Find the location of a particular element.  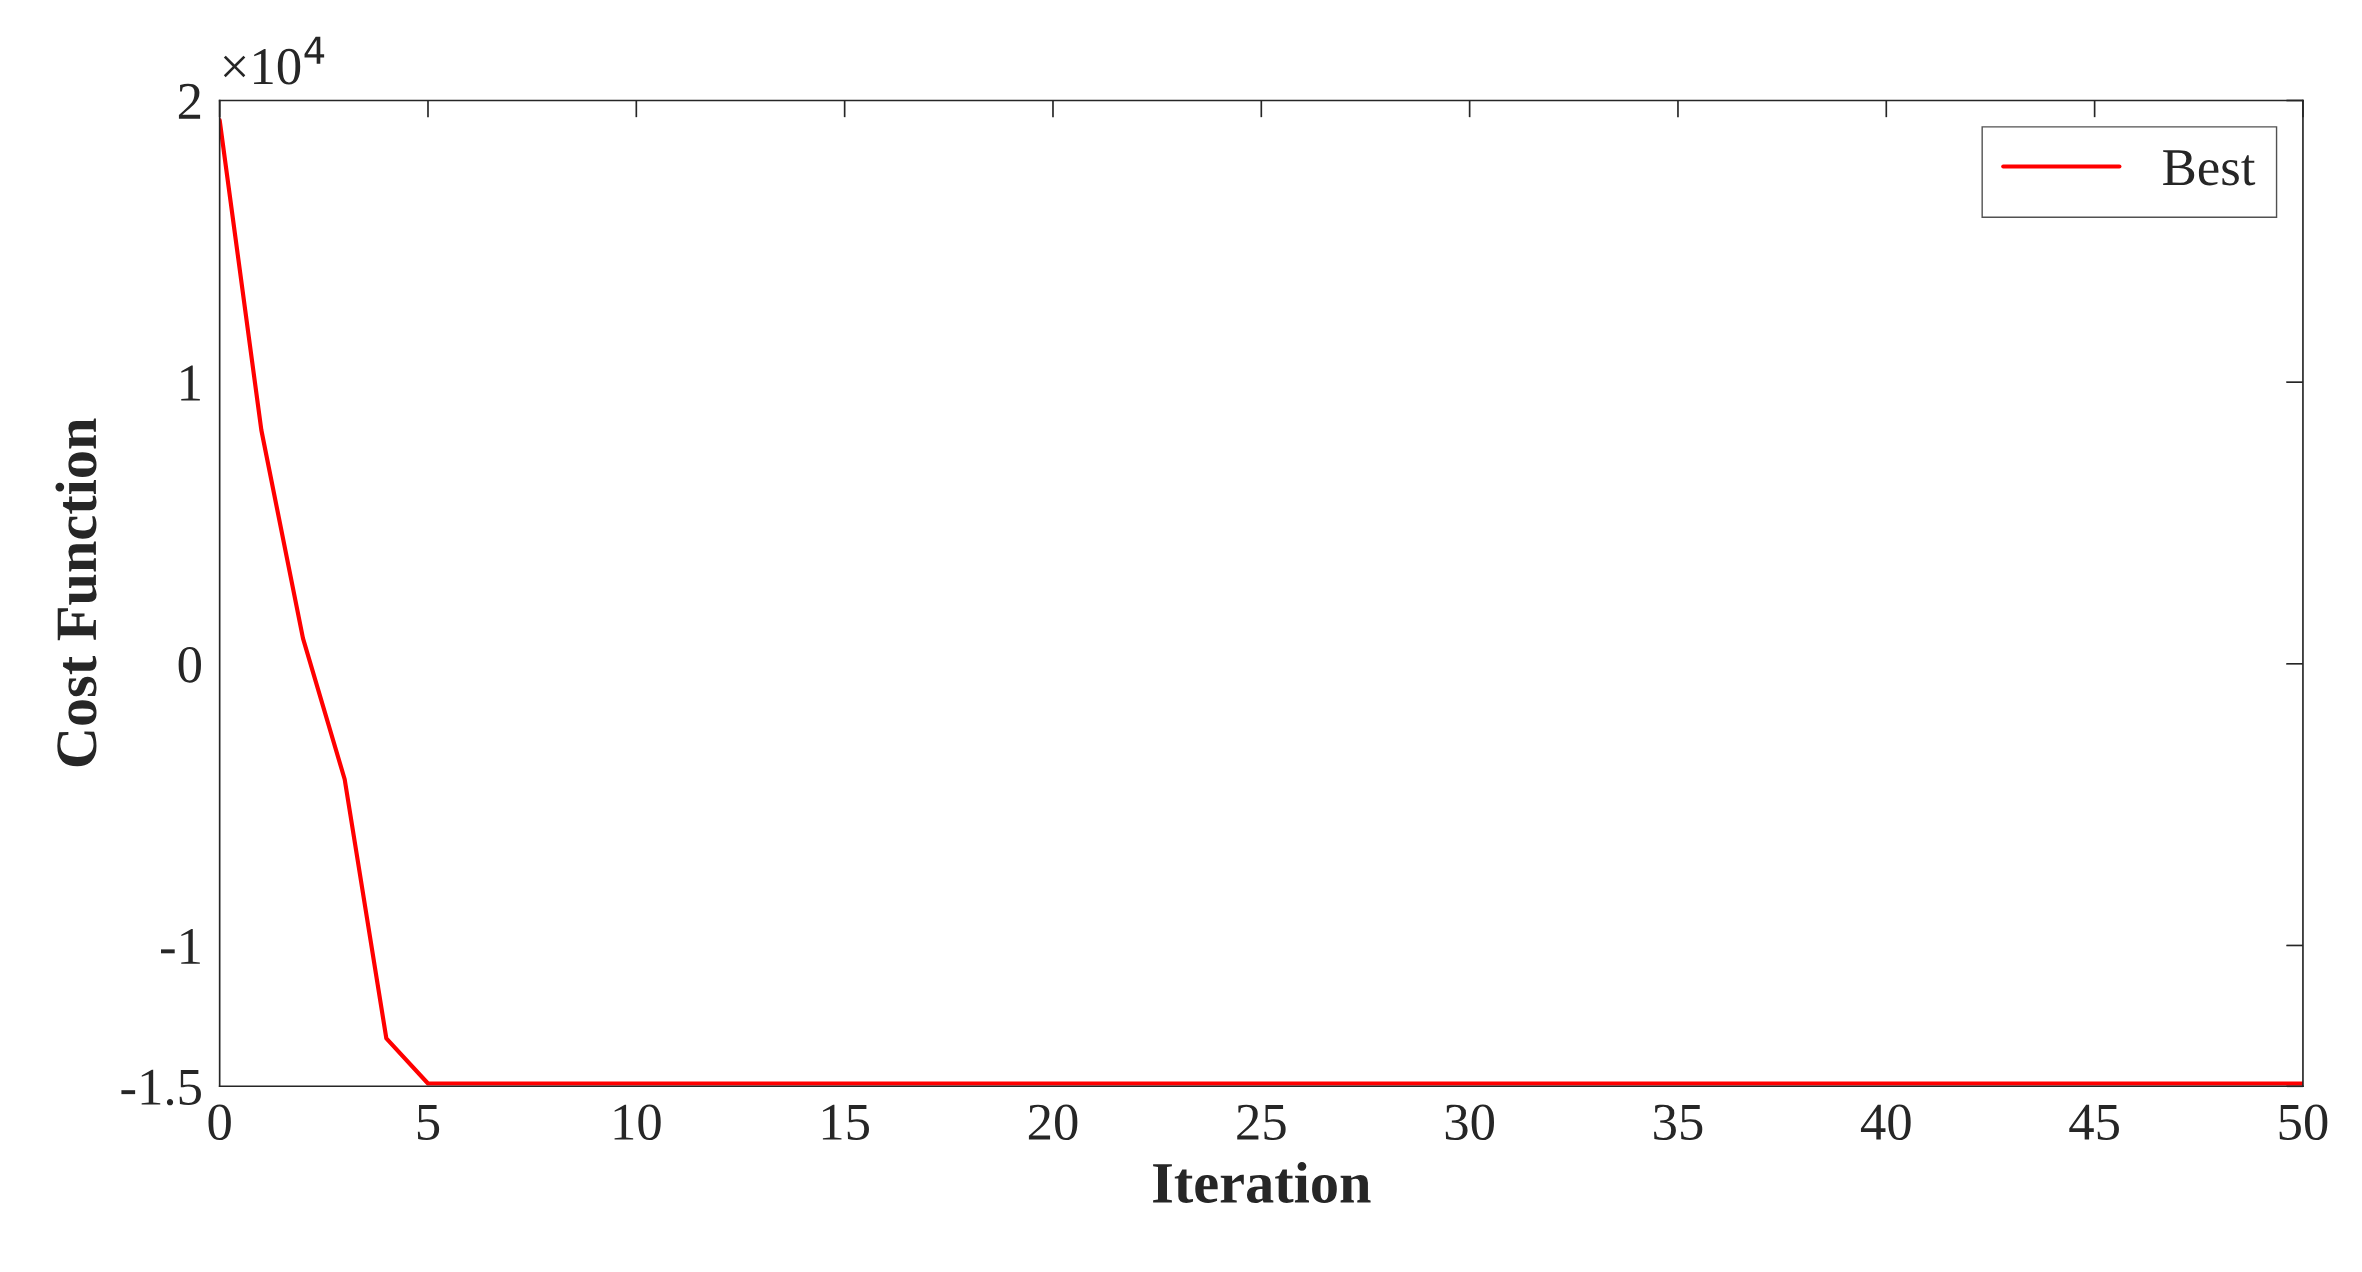

x-tick-label: 20 is located at coordinates (1053, 1122).